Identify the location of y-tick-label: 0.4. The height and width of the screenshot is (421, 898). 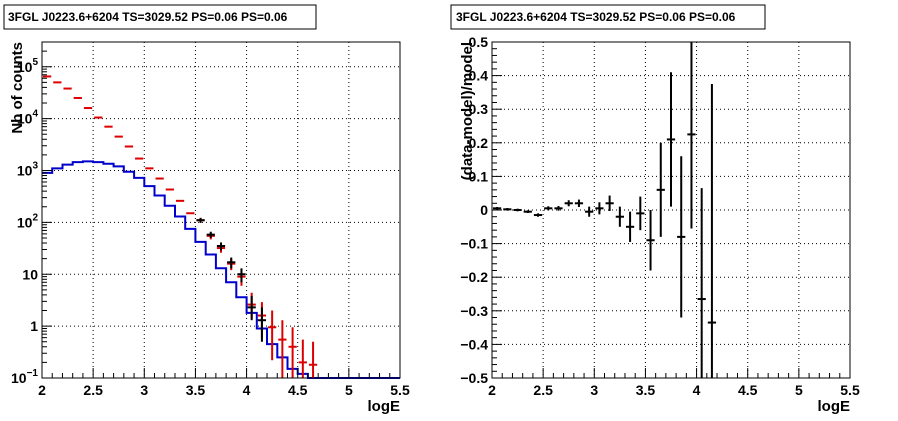
(479, 76).